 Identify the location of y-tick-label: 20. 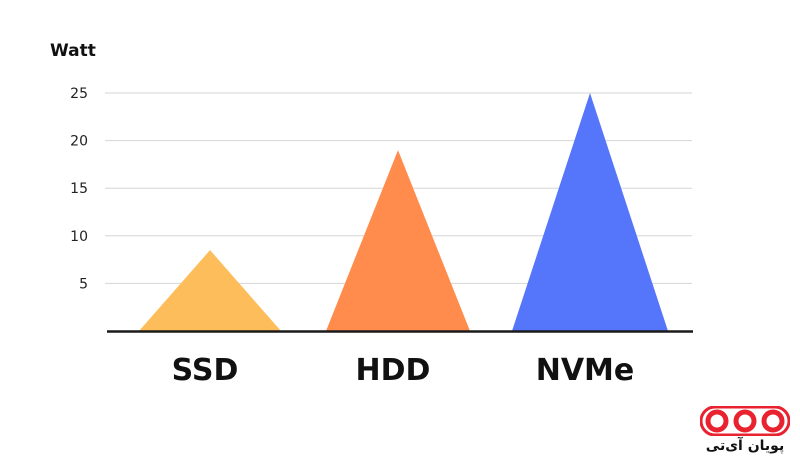
(79, 142).